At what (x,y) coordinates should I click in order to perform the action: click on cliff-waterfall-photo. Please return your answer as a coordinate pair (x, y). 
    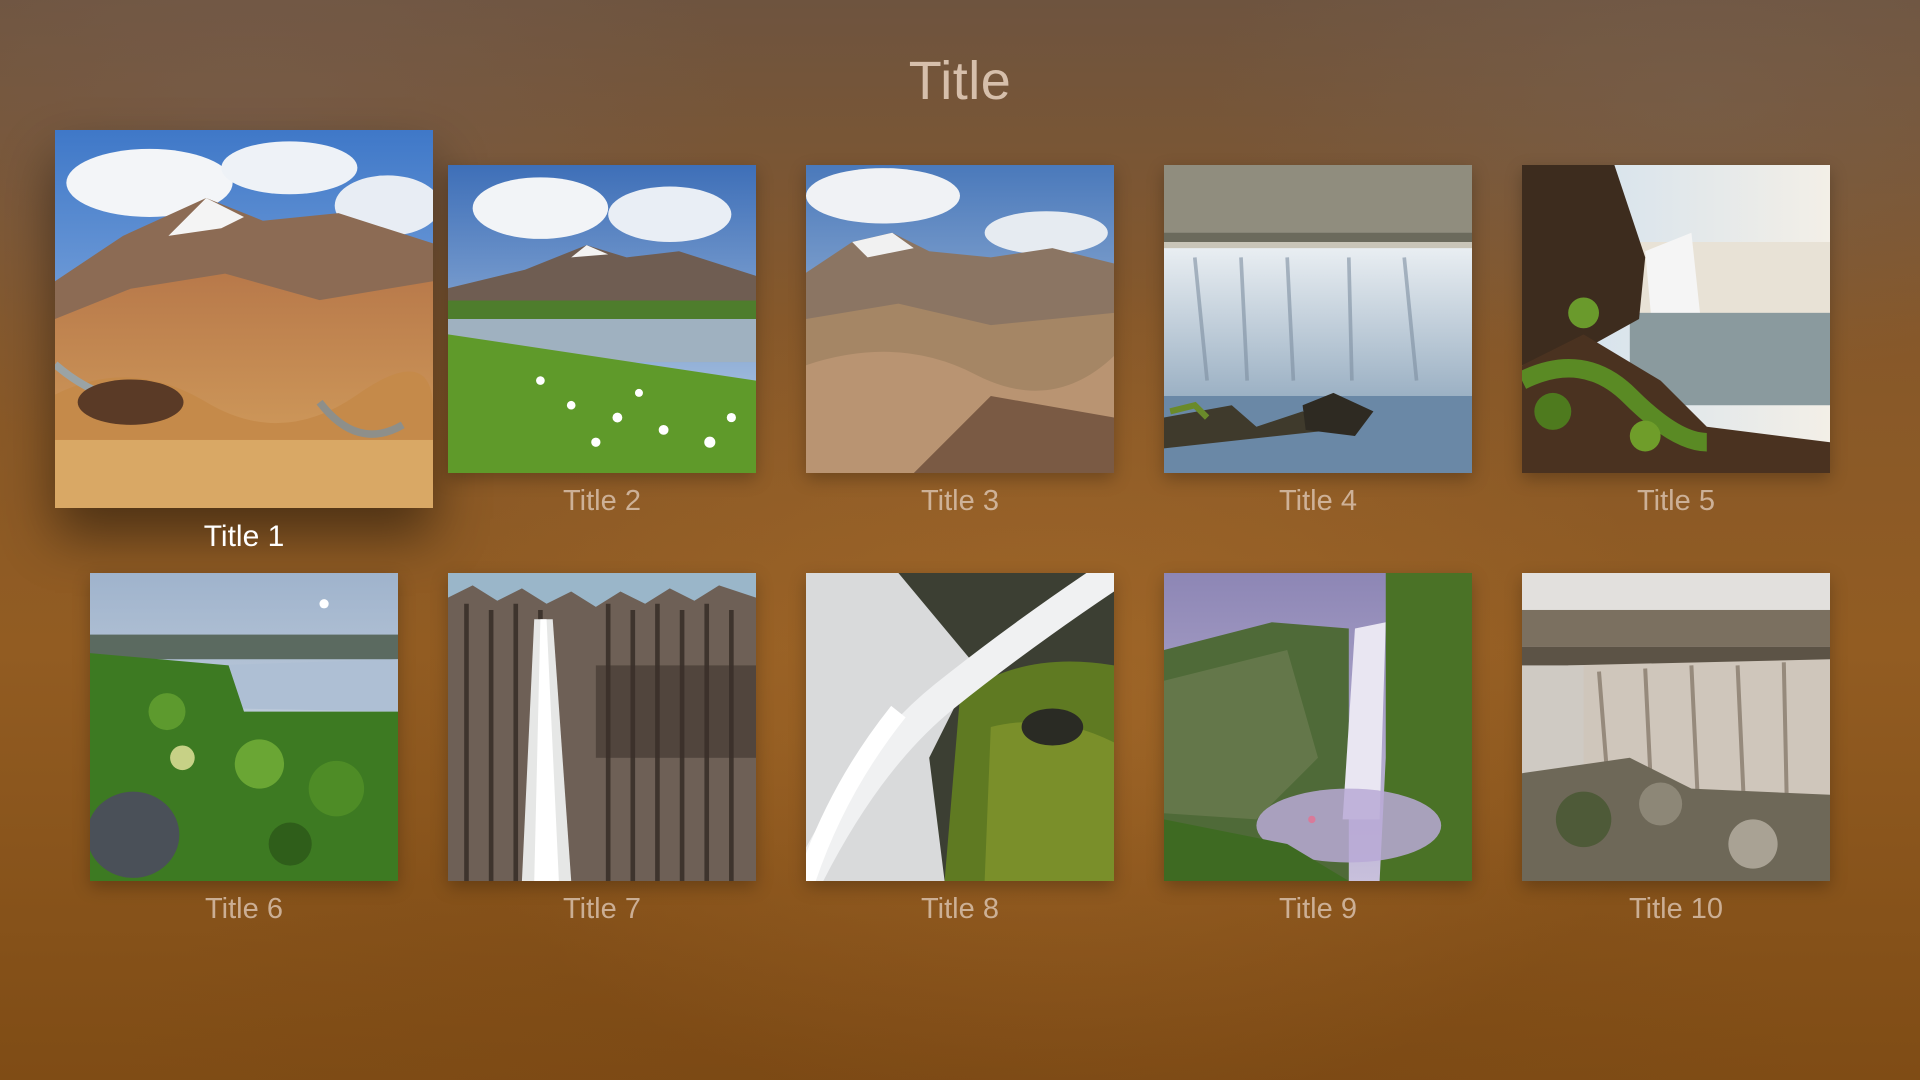
    Looking at the image, I should click on (1676, 319).